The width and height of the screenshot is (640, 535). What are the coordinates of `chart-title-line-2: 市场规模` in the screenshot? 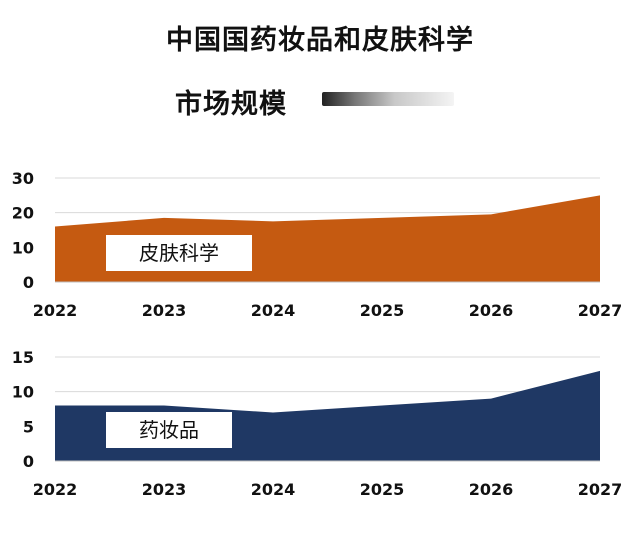 It's located at (231, 104).